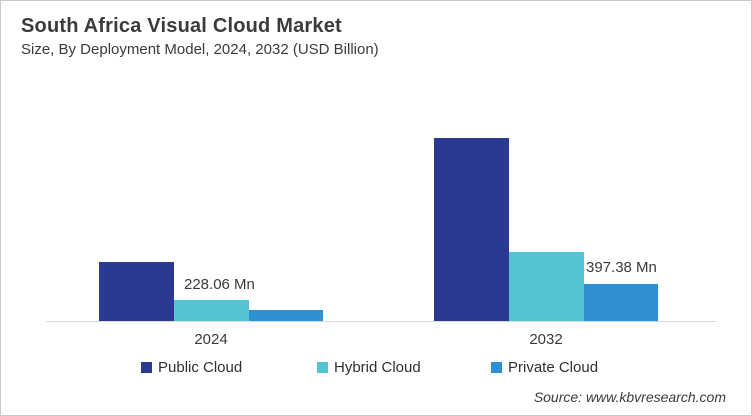  Describe the element at coordinates (200, 367) in the screenshot. I see `legend-label-public-cloud: Public Cloud` at that location.